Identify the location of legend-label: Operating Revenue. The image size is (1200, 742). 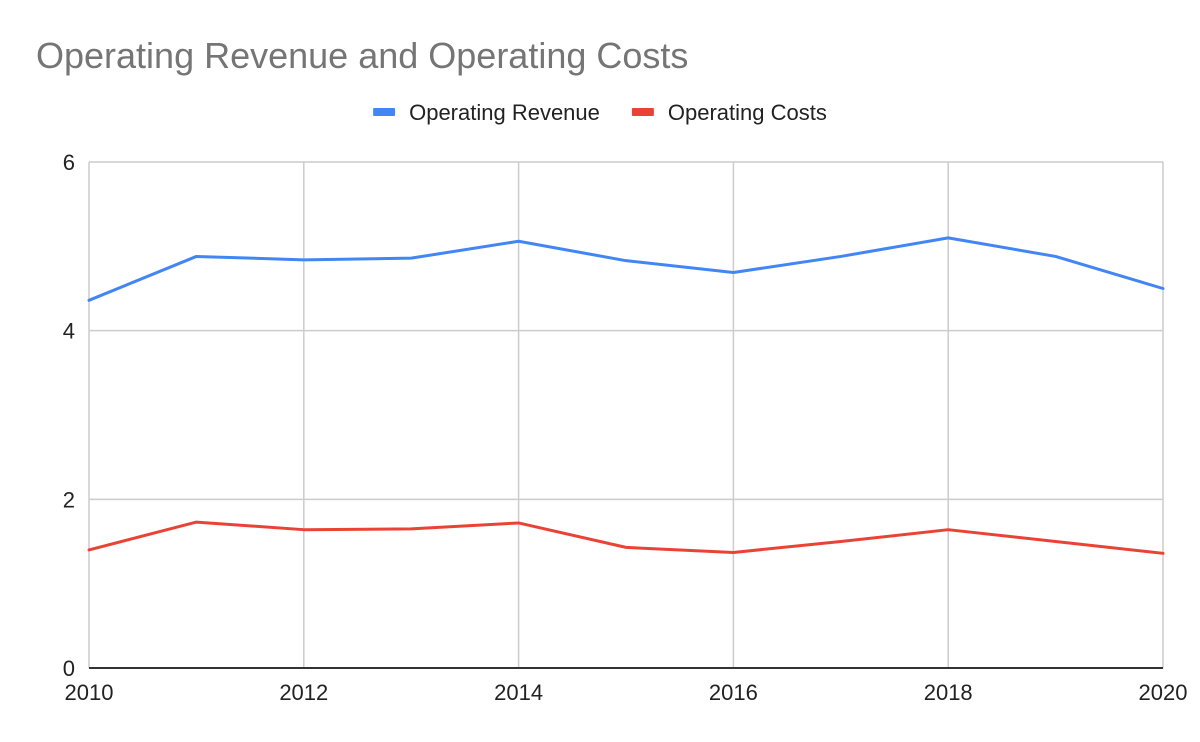
(504, 112).